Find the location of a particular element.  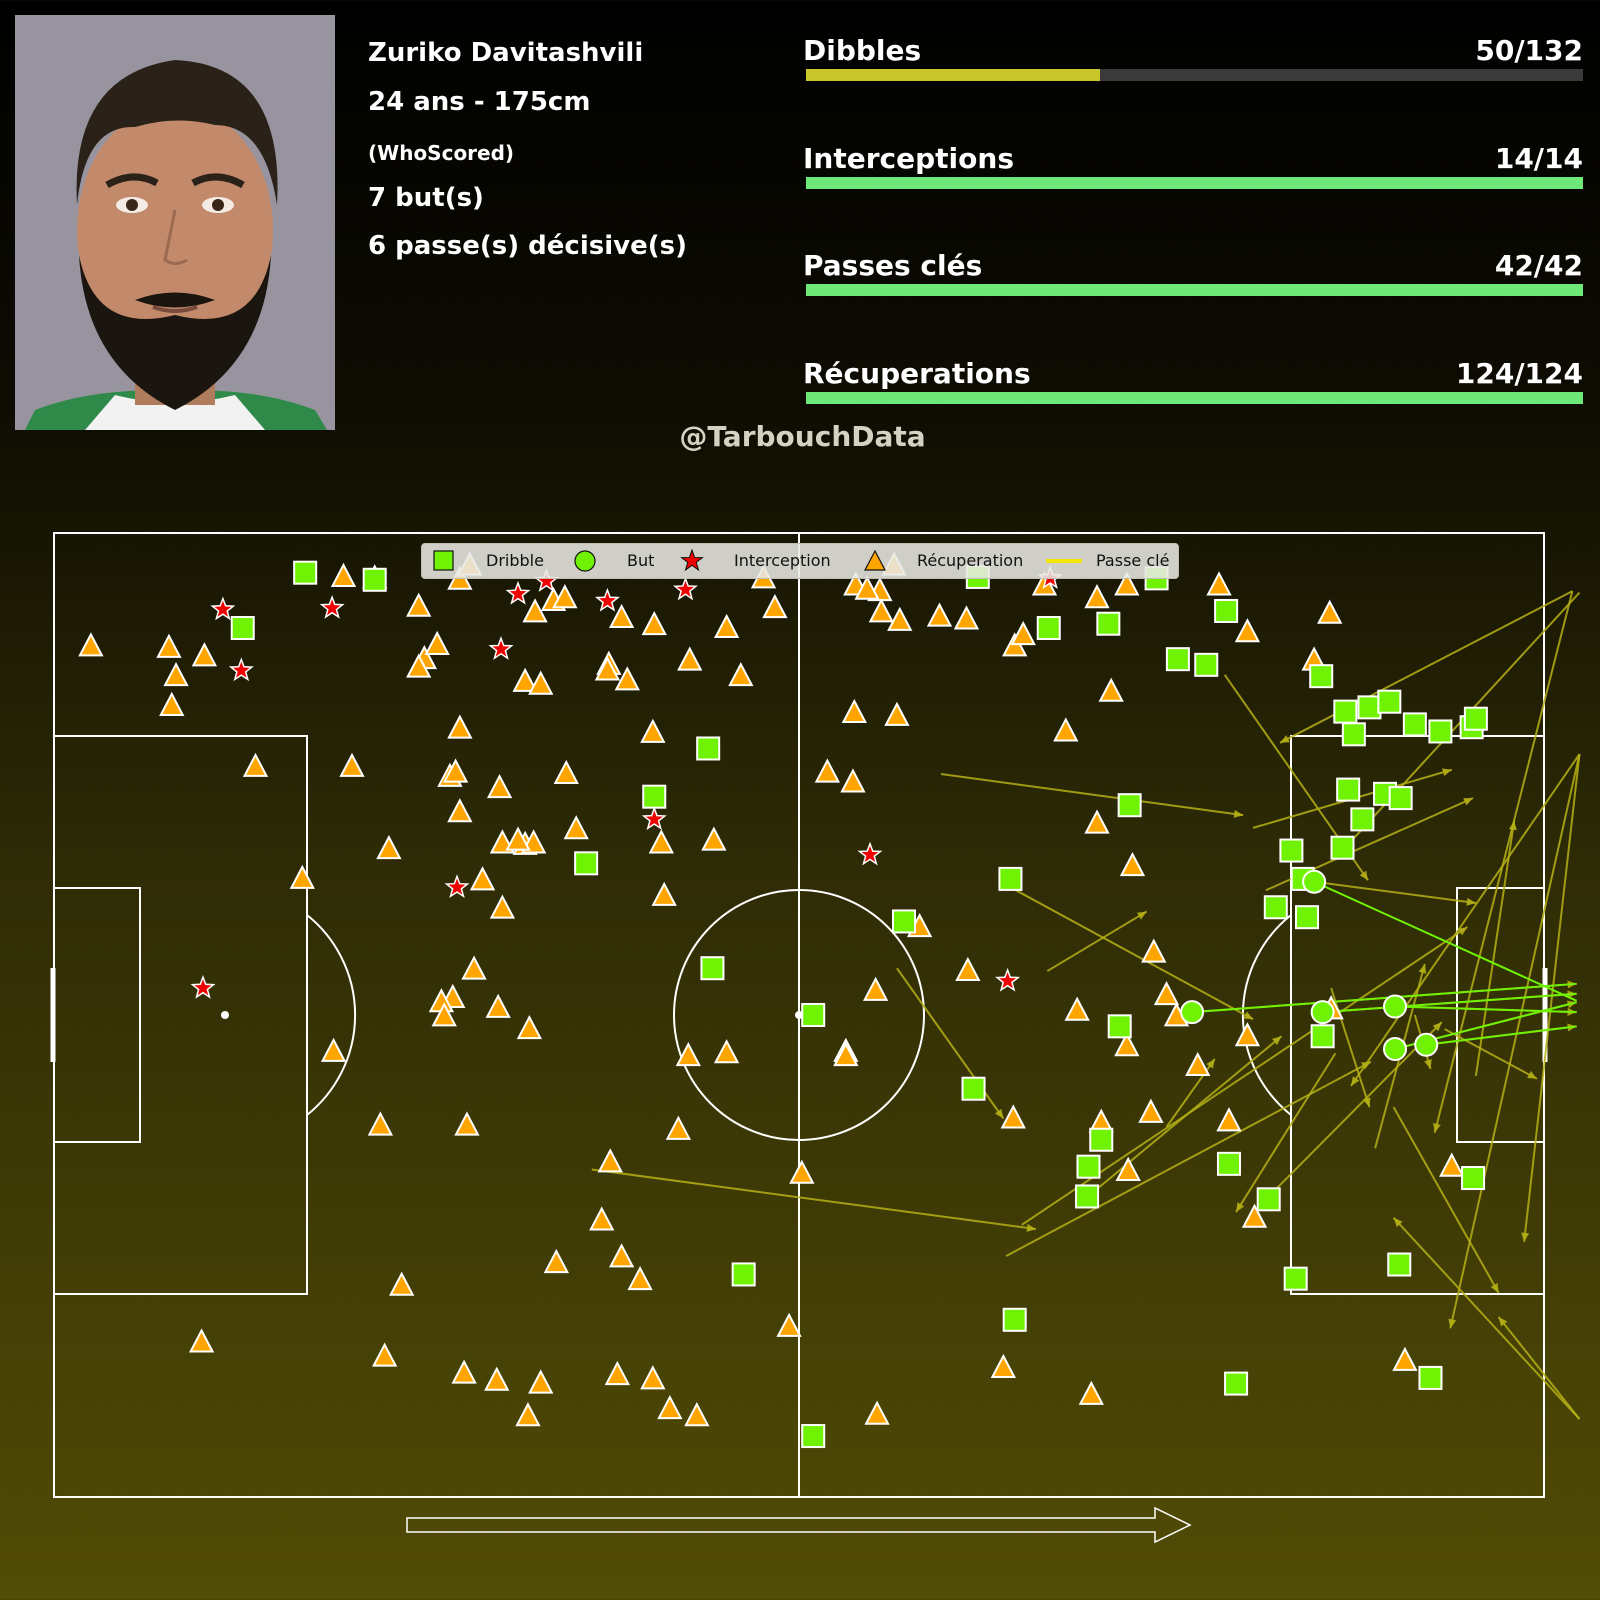

data-source: (WhoScored) is located at coordinates (441, 153).